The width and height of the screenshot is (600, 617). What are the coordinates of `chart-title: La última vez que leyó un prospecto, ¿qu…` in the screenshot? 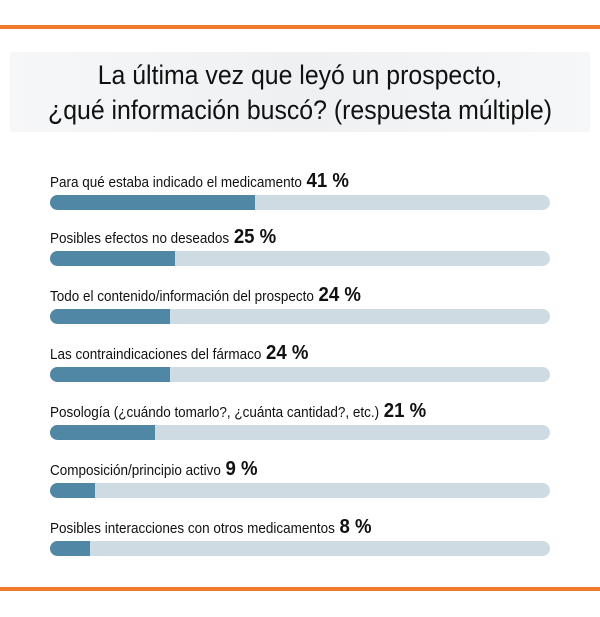 It's located at (300, 93).